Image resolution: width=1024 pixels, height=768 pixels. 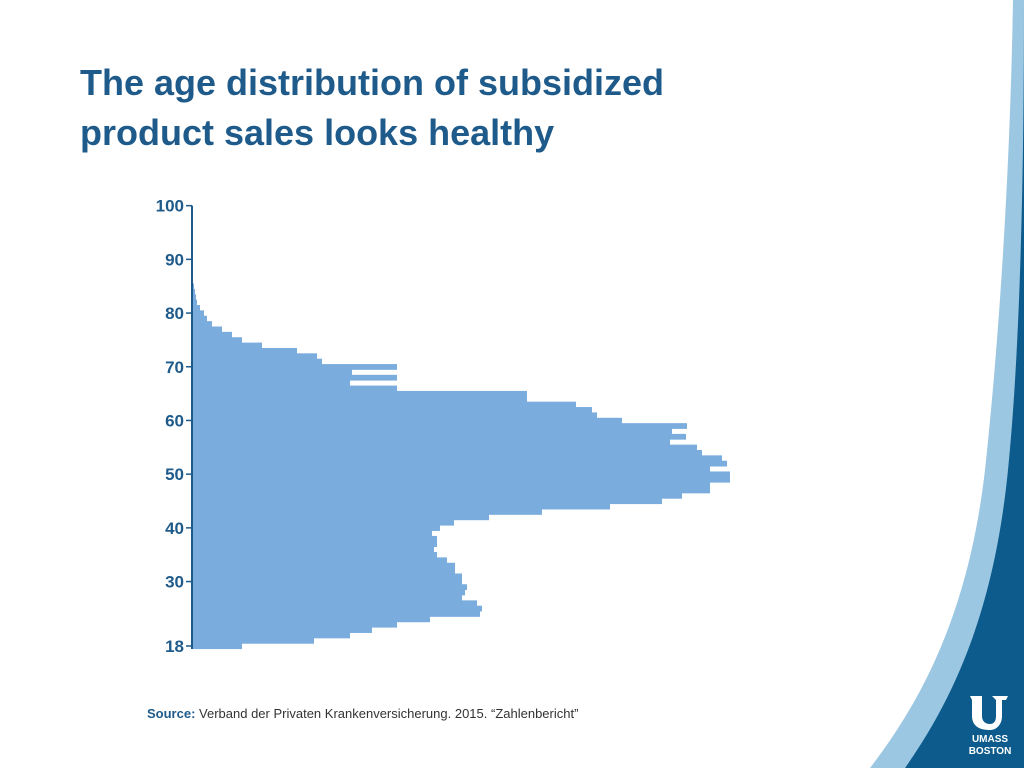 What do you see at coordinates (174, 474) in the screenshot?
I see `y-tick-label-50: 50` at bounding box center [174, 474].